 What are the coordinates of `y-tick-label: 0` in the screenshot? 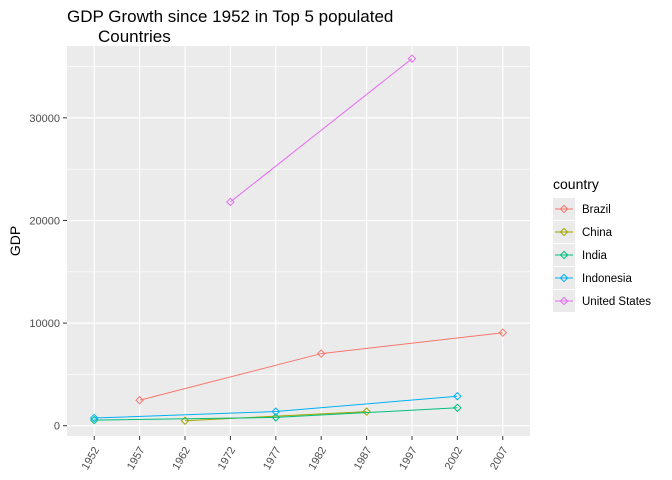 It's located at (57, 427).